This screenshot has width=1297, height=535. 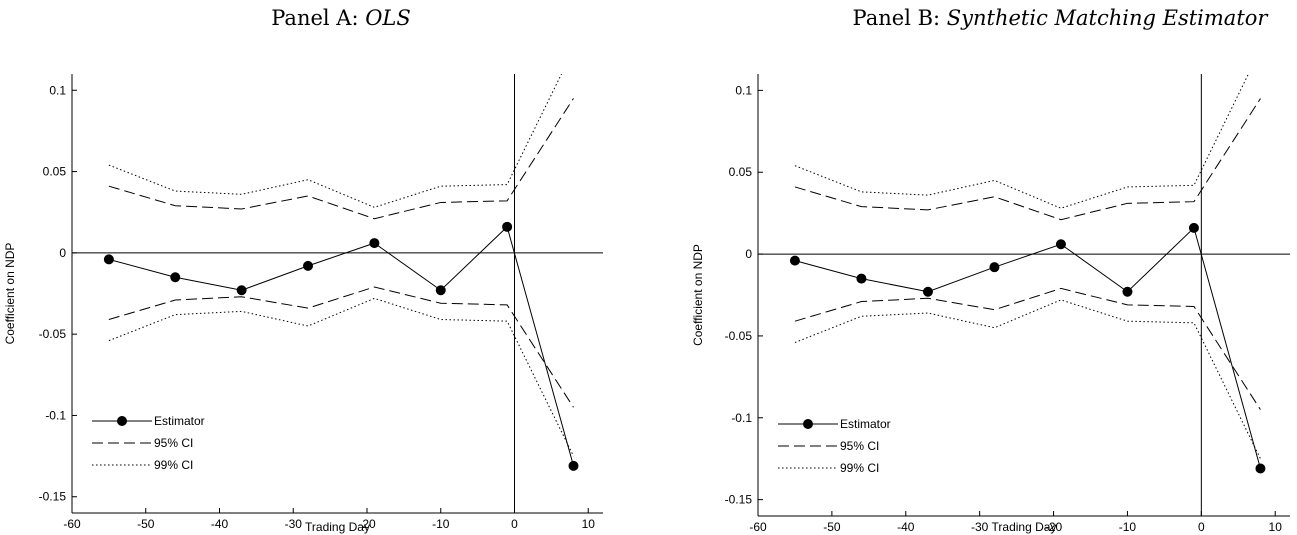 I want to click on panel-b-x-tick-label: -60, so click(x=758, y=527).